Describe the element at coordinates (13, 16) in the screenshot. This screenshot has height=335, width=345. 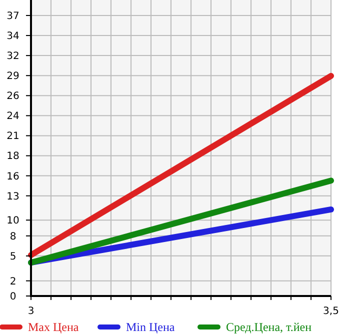
I see `y-tick-label: 37` at that location.